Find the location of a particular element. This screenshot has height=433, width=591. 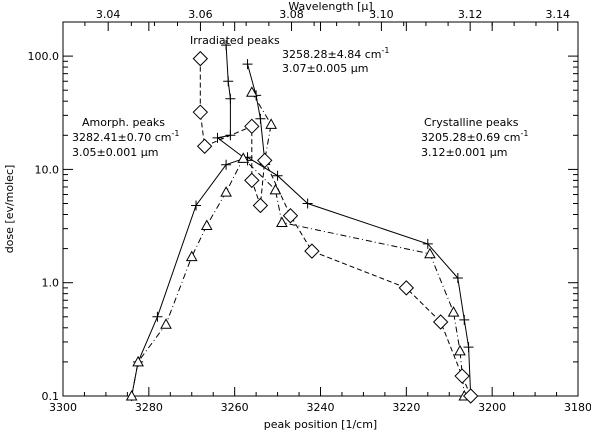

irradiated-line2: 3.07±0.005 μm is located at coordinates (325, 68).